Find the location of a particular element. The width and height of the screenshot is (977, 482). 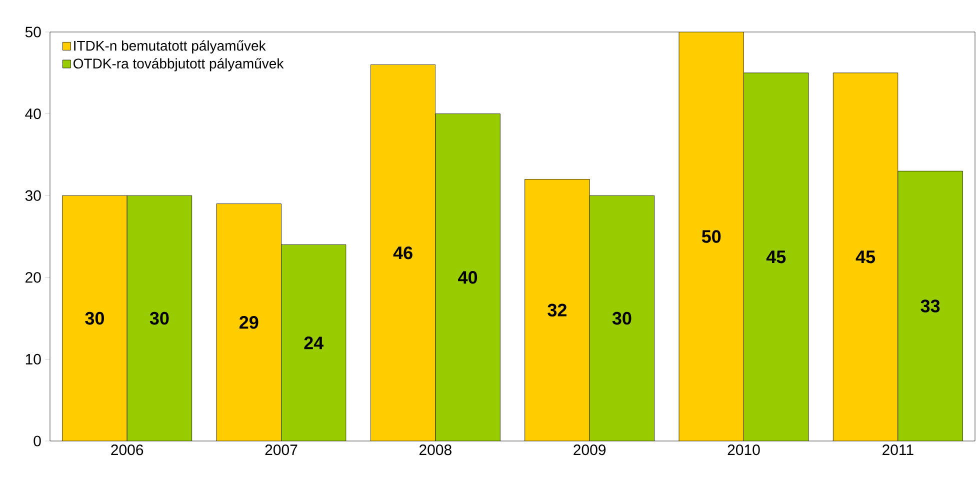

x-tick-label: 2011 is located at coordinates (898, 450).